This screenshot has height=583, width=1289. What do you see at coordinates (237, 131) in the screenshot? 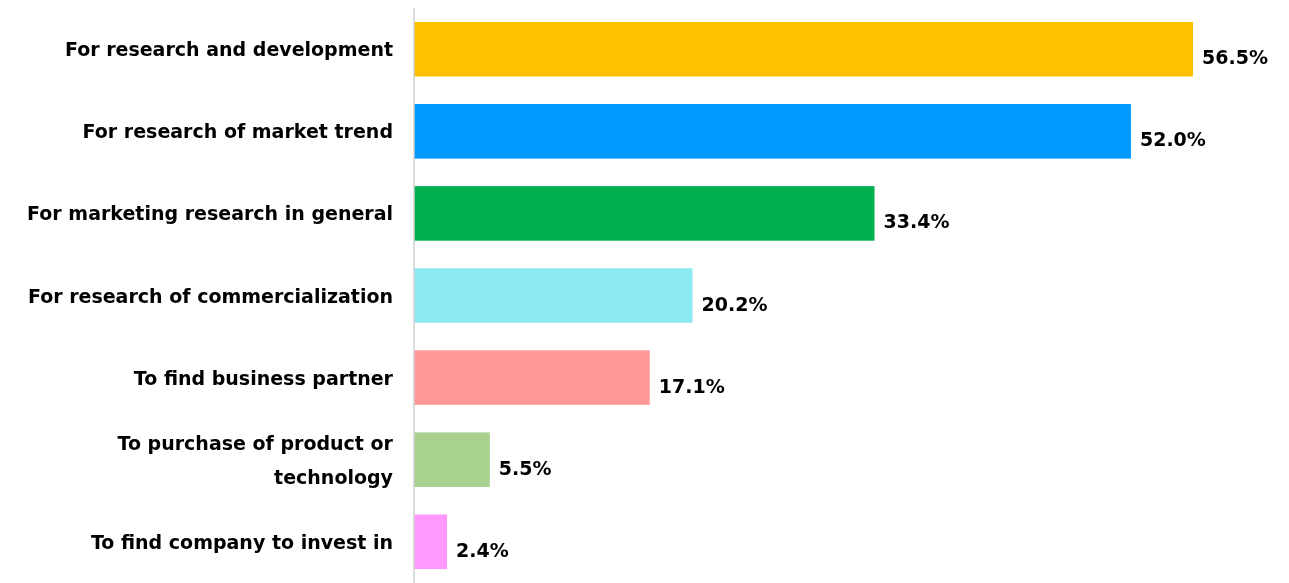
I see `y-tick-label: For research of market trend` at bounding box center [237, 131].